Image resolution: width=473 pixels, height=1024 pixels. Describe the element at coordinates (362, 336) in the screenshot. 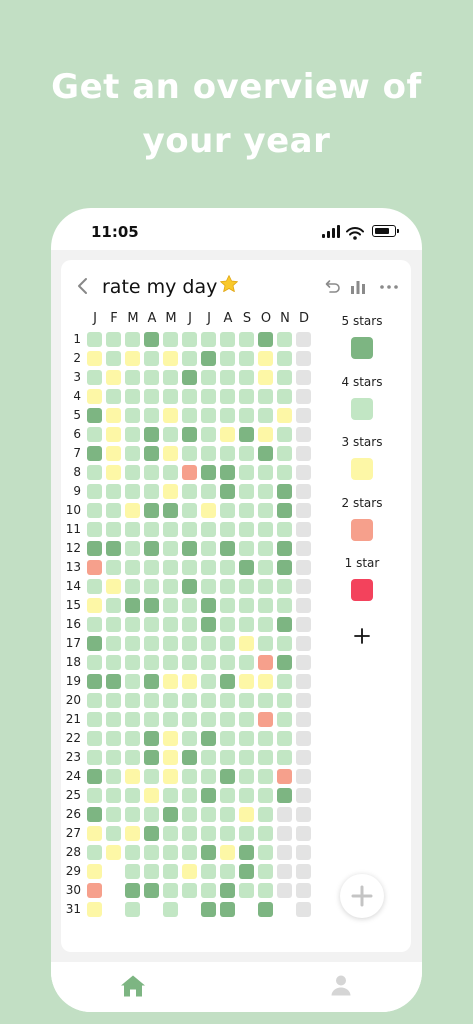

I see `legend-item: 5 stars` at that location.